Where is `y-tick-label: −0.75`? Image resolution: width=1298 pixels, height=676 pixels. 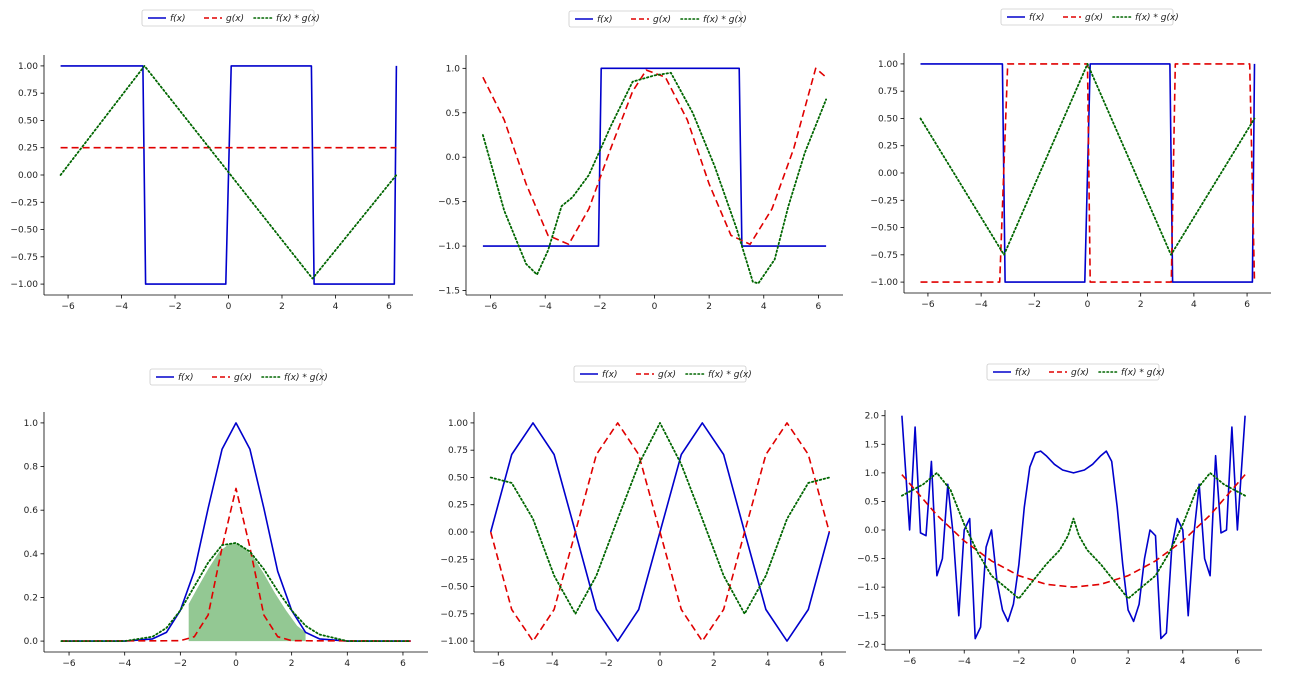
y-tick-label: −0.75 is located at coordinates (454, 615).